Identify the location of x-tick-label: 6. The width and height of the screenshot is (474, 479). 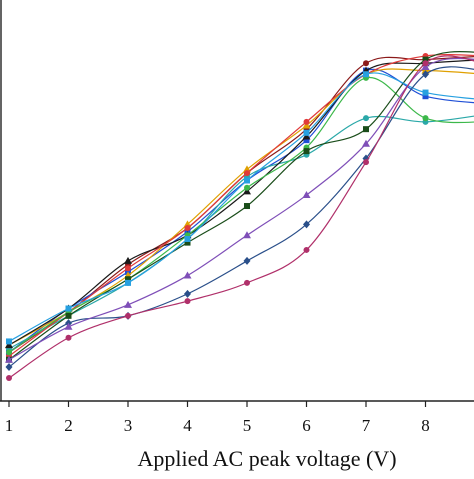
(306, 425).